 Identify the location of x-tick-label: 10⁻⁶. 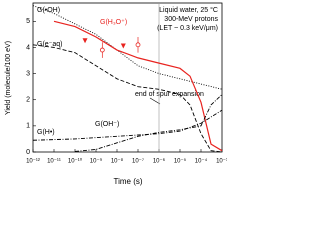
(159, 161).